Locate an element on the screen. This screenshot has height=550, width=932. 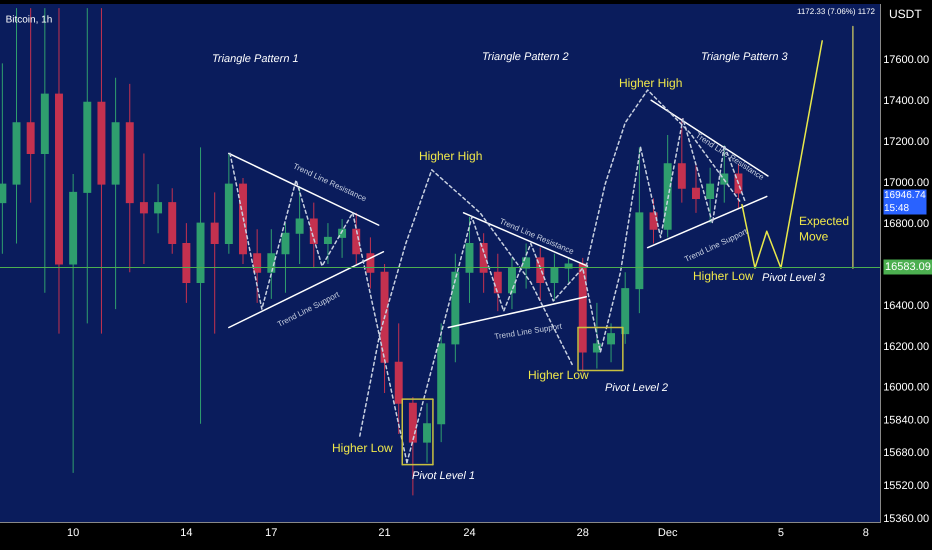
y-tick-label: 17200.00 is located at coordinates (906, 142).